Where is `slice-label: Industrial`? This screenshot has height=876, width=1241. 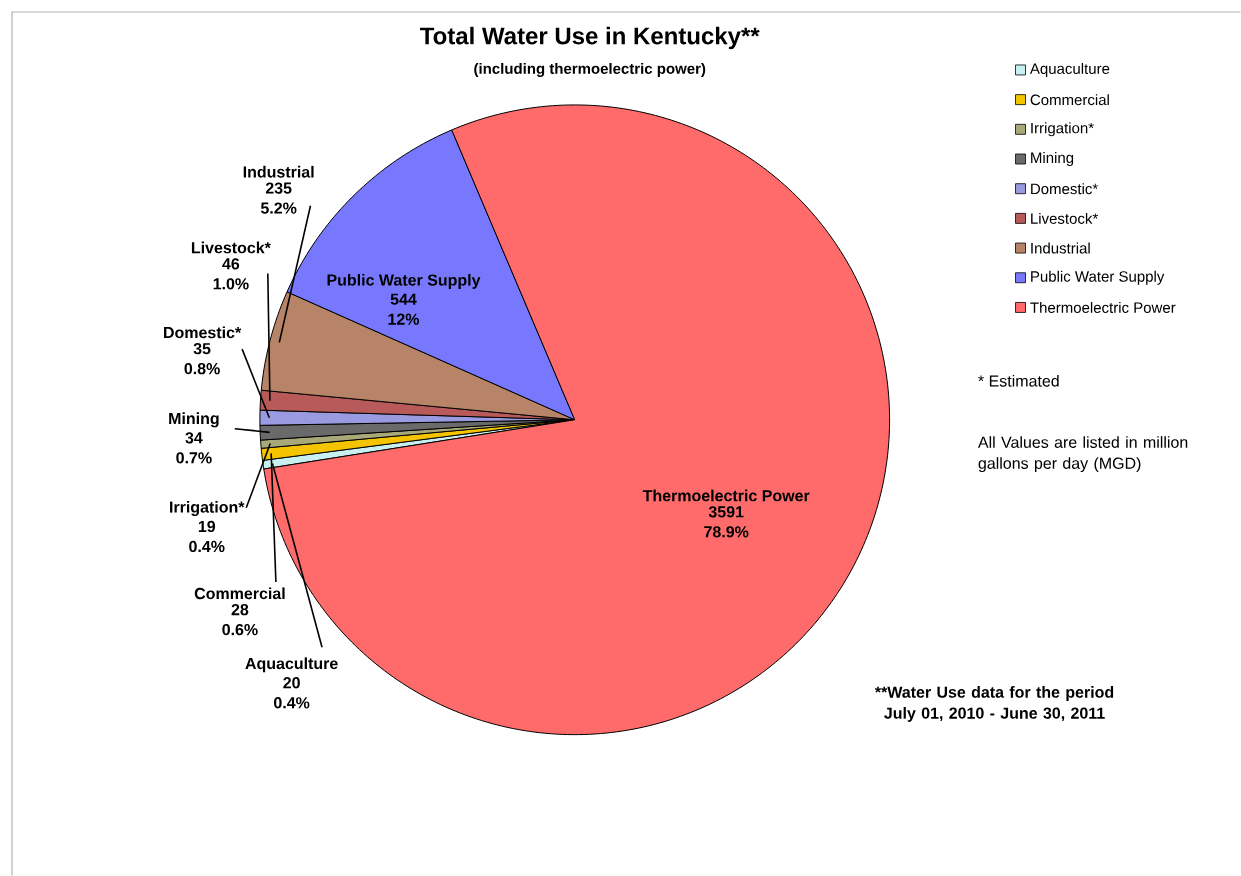
slice-label: Industrial is located at coordinates (278, 171).